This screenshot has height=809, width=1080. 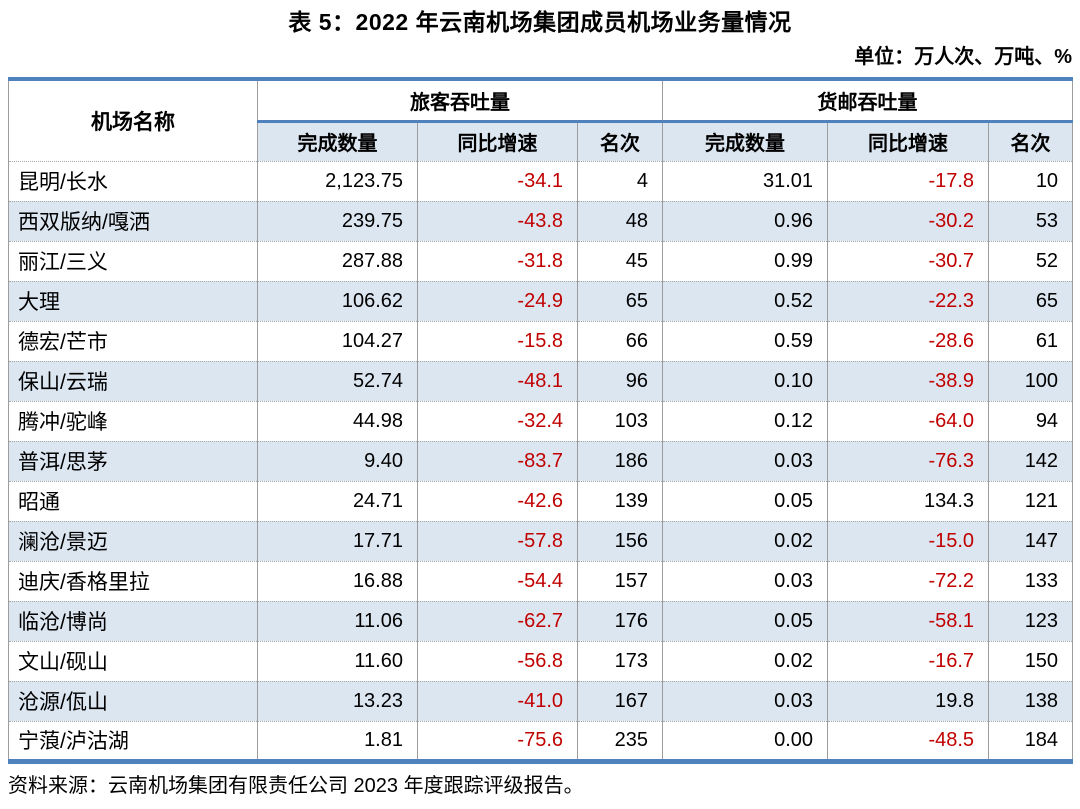 What do you see at coordinates (337, 420) in the screenshot?
I see `pax-volume-cell: 44.98` at bounding box center [337, 420].